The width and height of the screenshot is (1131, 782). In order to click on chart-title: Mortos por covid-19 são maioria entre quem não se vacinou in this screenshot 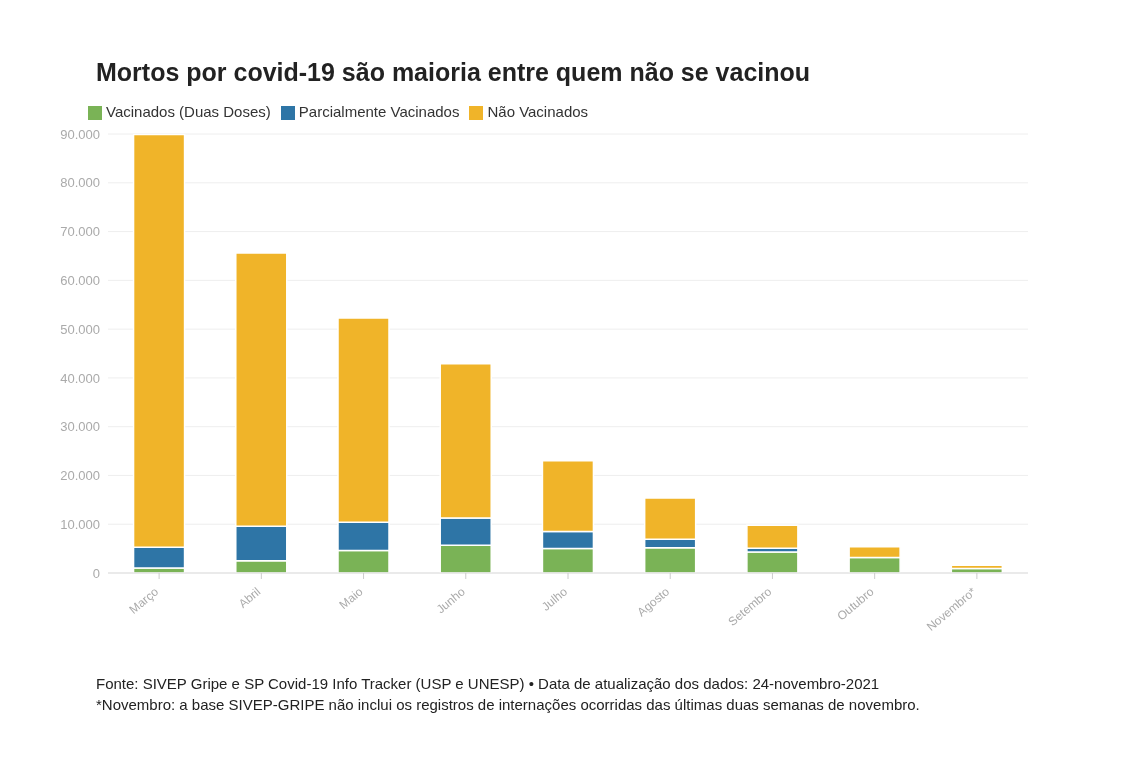, I will do `click(454, 72)`.